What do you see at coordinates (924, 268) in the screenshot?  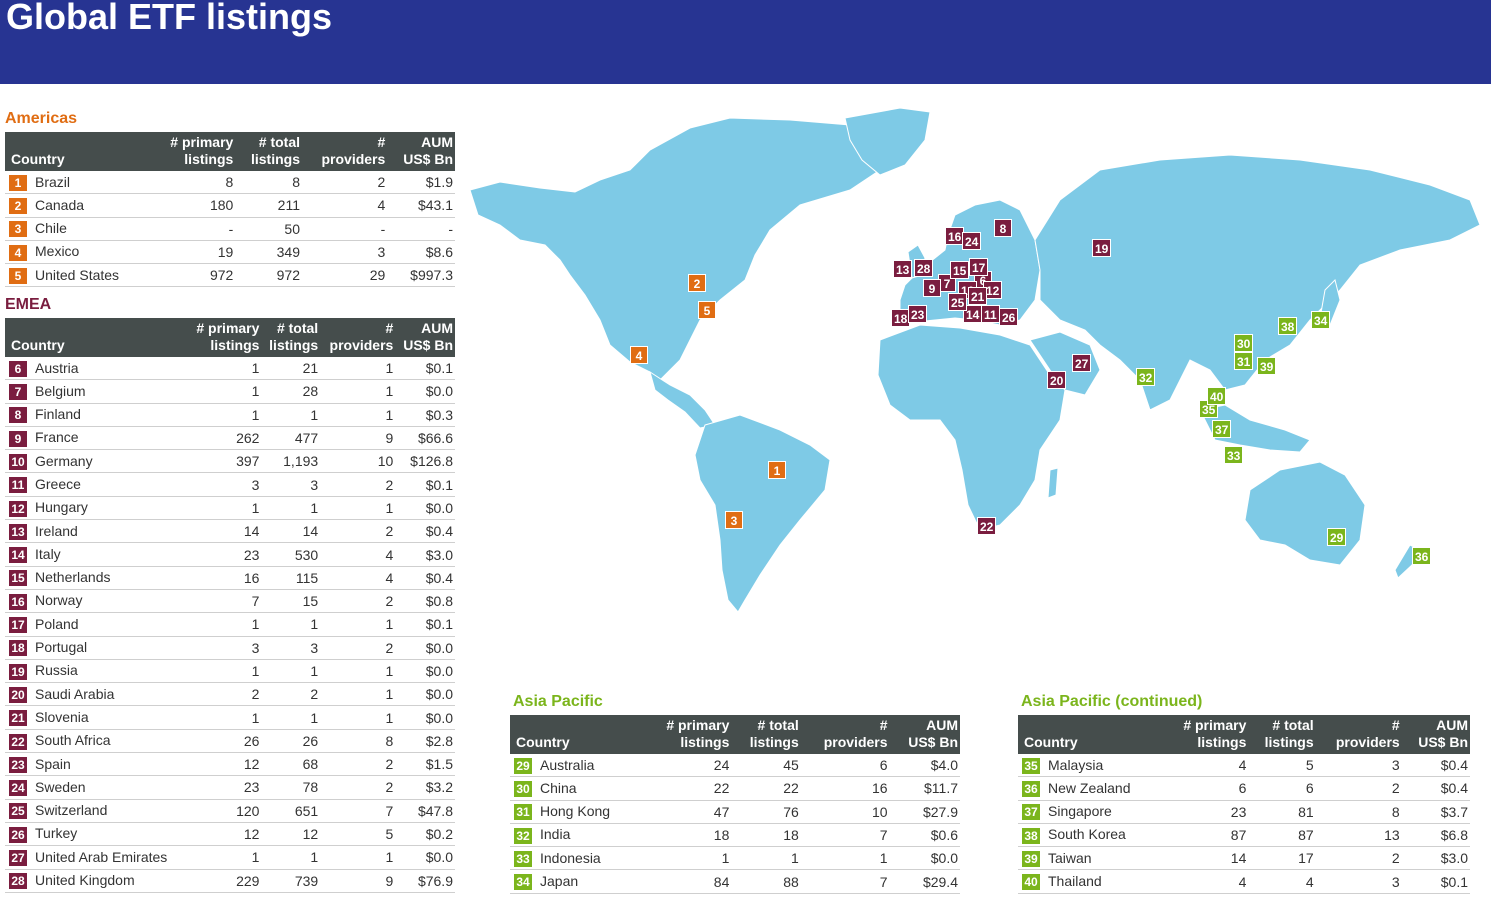 I see `map-marker-28: 28` at bounding box center [924, 268].